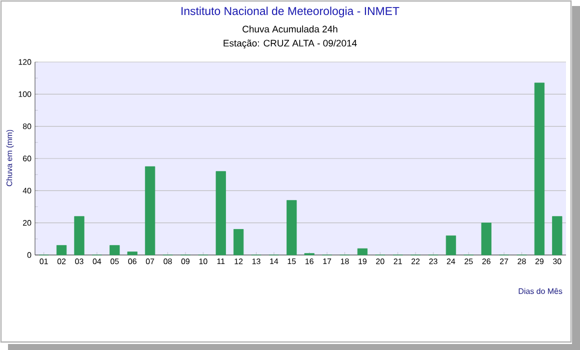 This screenshot has width=580, height=350. I want to click on chart-title: Instituto Nacional de Meteorologia - INMET, so click(291, 12).